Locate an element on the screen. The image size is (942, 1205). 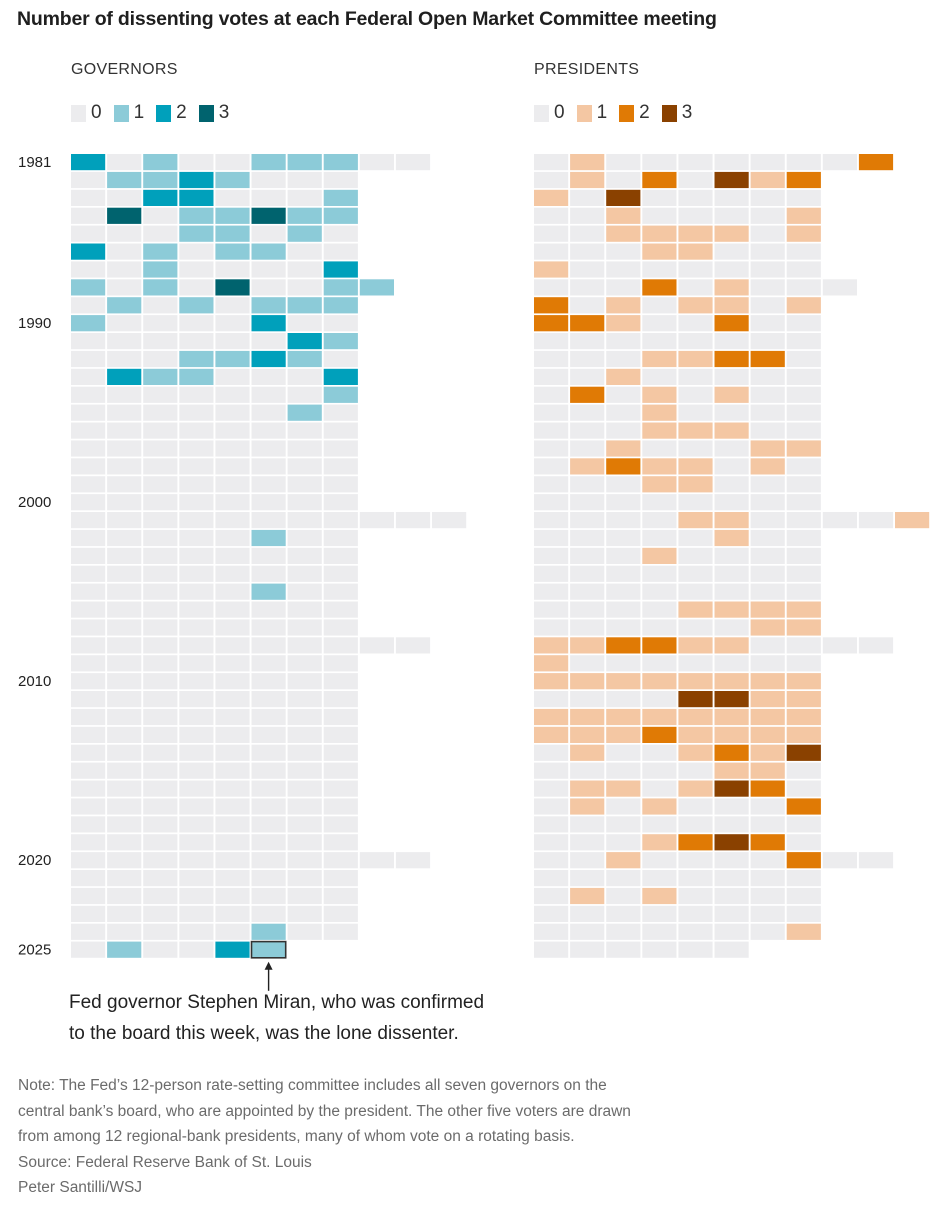
legend-label: 2 is located at coordinates (644, 112).